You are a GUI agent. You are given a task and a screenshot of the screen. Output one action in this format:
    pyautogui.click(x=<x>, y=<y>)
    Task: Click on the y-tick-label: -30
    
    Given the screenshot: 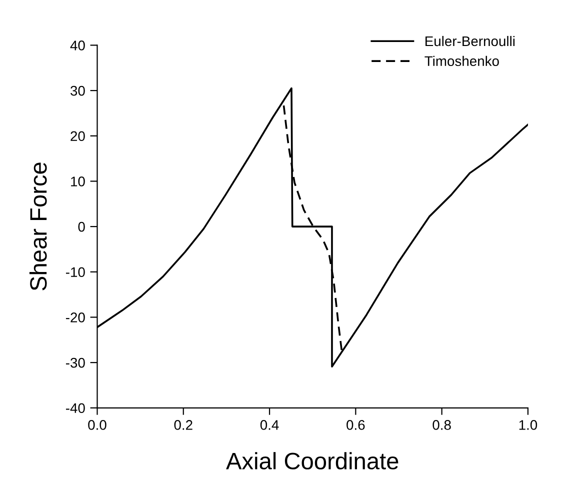 What is the action you would take?
    pyautogui.click(x=75, y=363)
    